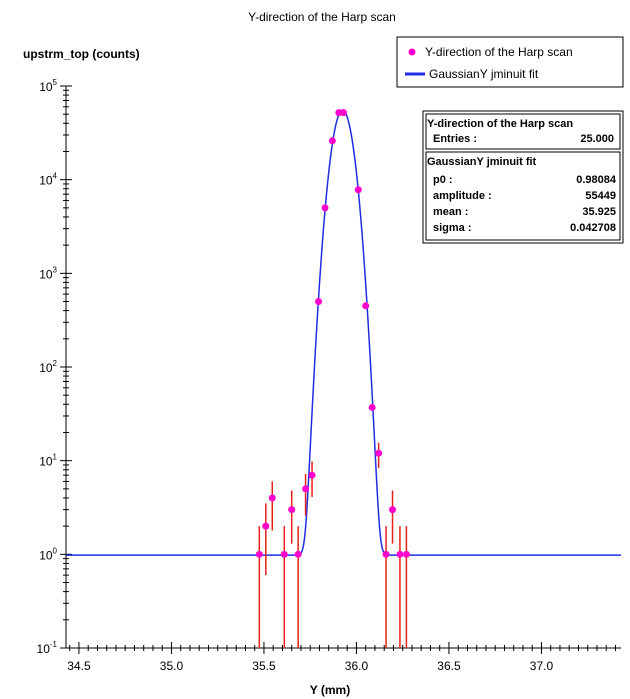 The image size is (630, 699). What do you see at coordinates (48, 461) in the screenshot?
I see `y-tick-label: 10¹` at bounding box center [48, 461].